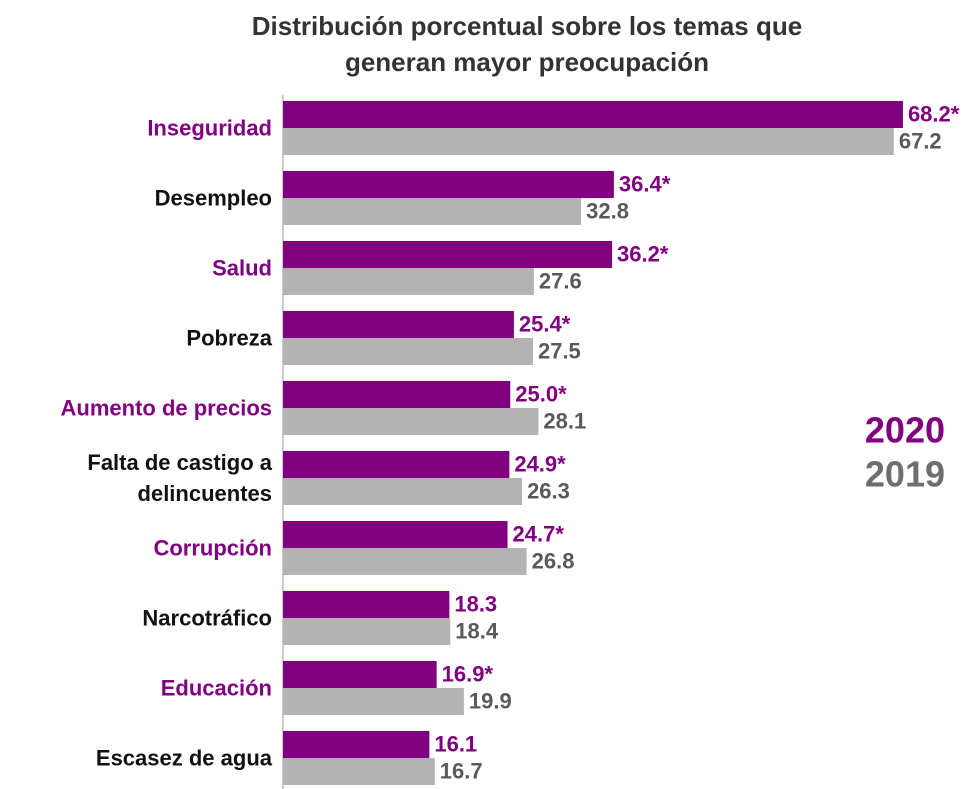 This screenshot has height=789, width=974. Describe the element at coordinates (560, 280) in the screenshot. I see `value-label: 27.6` at that location.